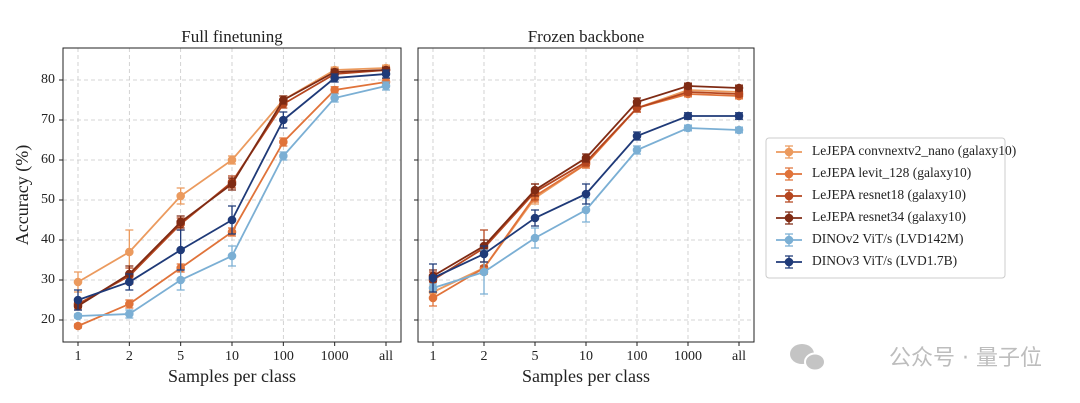 The width and height of the screenshot is (1080, 403). What do you see at coordinates (48, 279) in the screenshot?
I see `y-tick-label: 30` at bounding box center [48, 279].